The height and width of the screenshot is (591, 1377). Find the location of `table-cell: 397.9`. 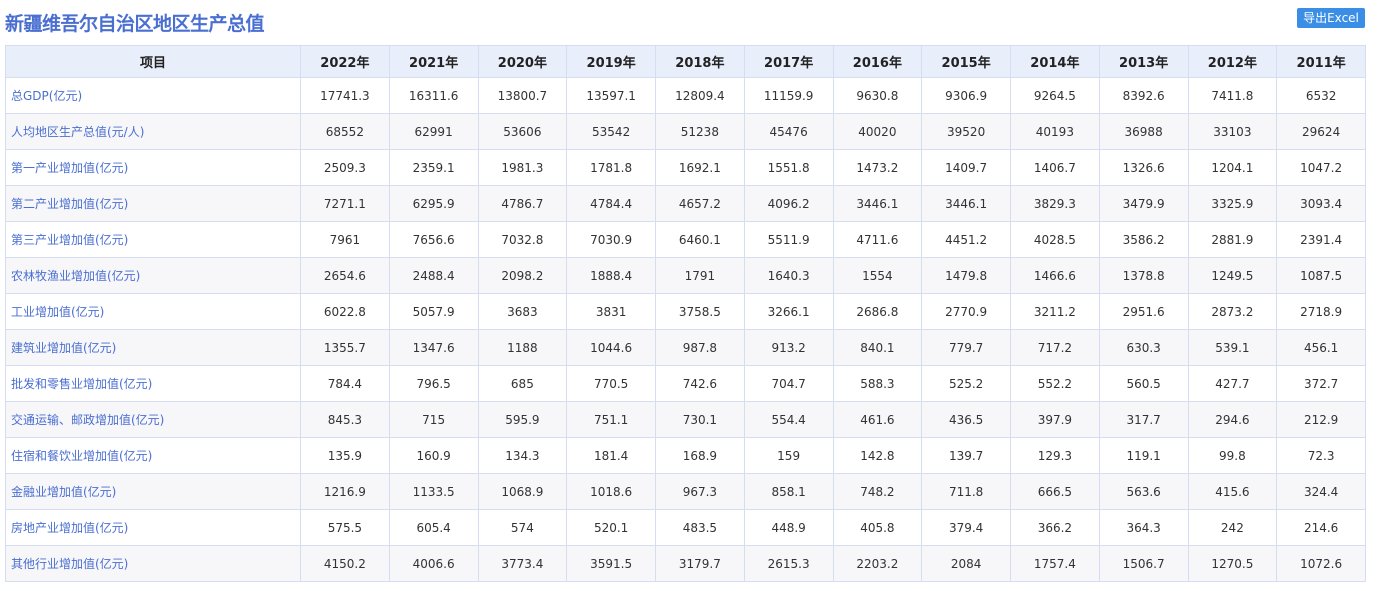

table-cell: 397.9 is located at coordinates (1055, 419).